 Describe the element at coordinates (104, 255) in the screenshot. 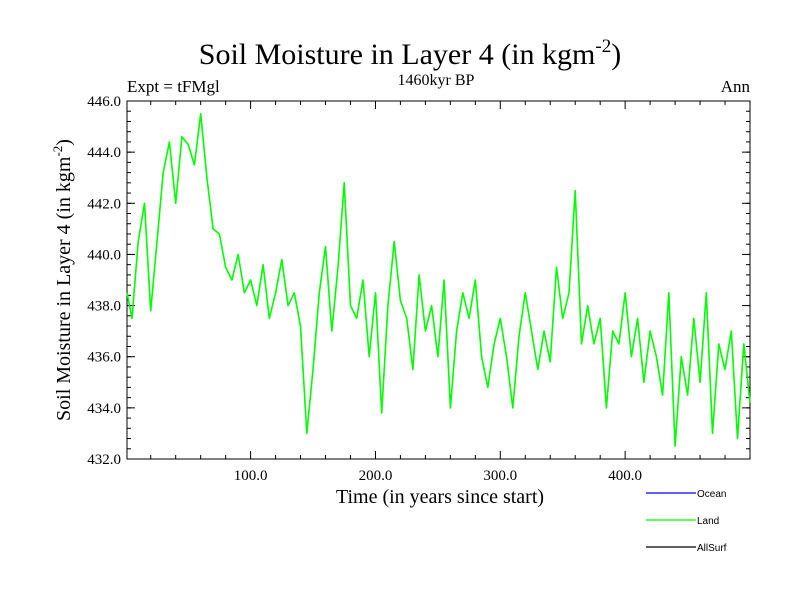

I see `y-tick-label: 440.0` at that location.